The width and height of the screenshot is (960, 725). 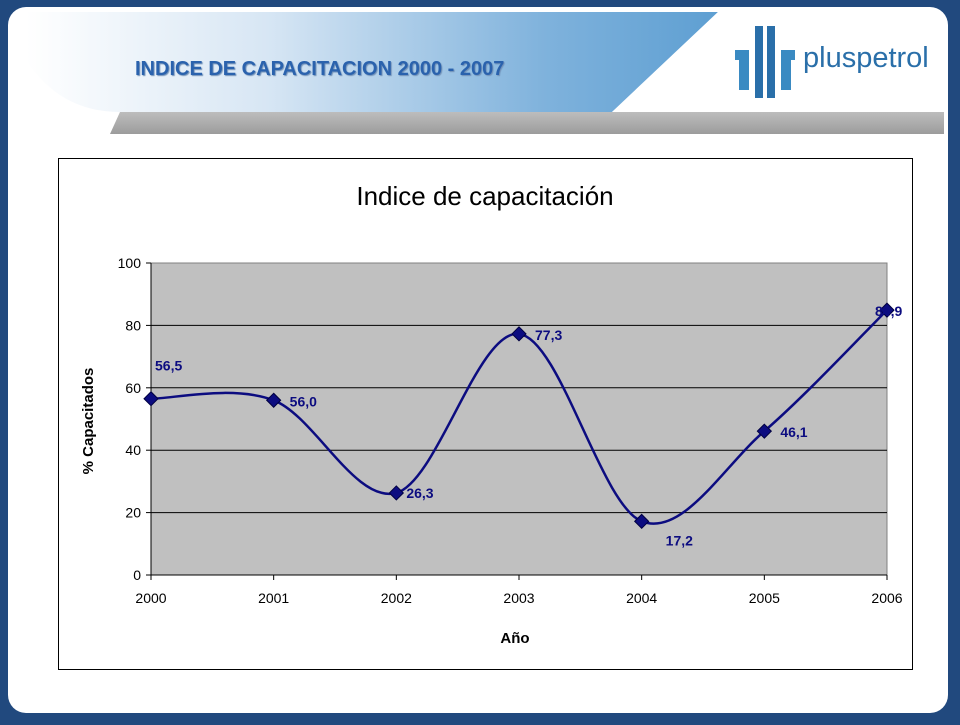 What do you see at coordinates (765, 62) in the screenshot?
I see `pluspetrol-logo-icon` at bounding box center [765, 62].